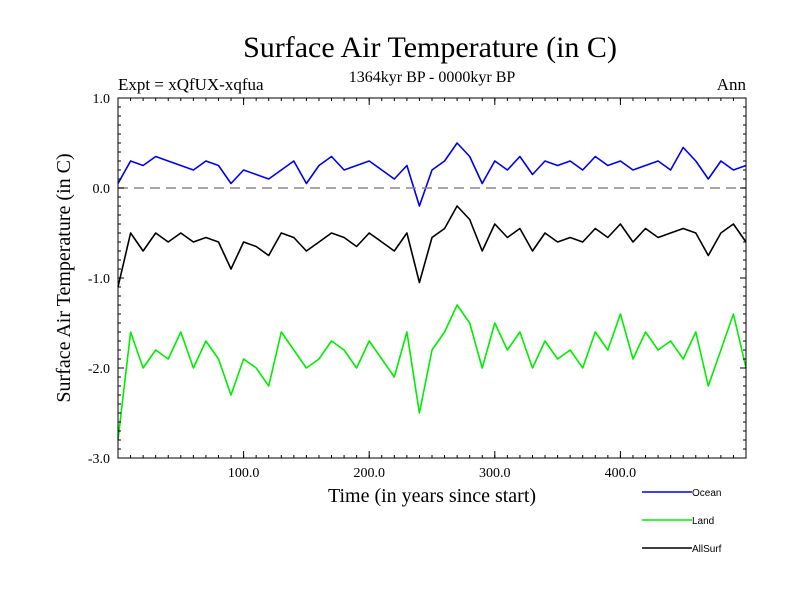 Image resolution: width=800 pixels, height=600 pixels. I want to click on y-axis-label: Surface Air Temperature (in C), so click(64, 277).